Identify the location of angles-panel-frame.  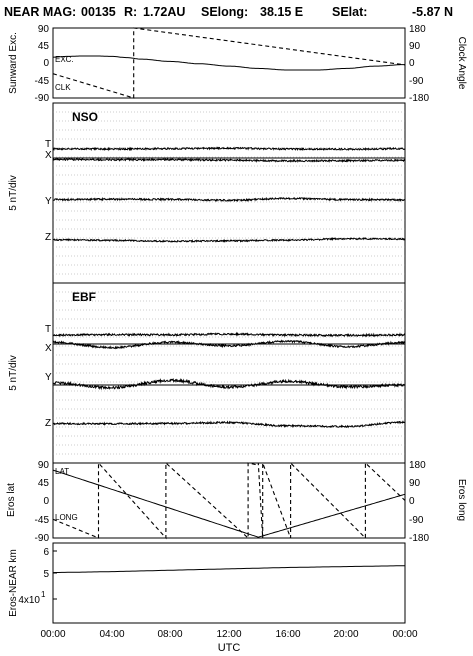
(229, 63).